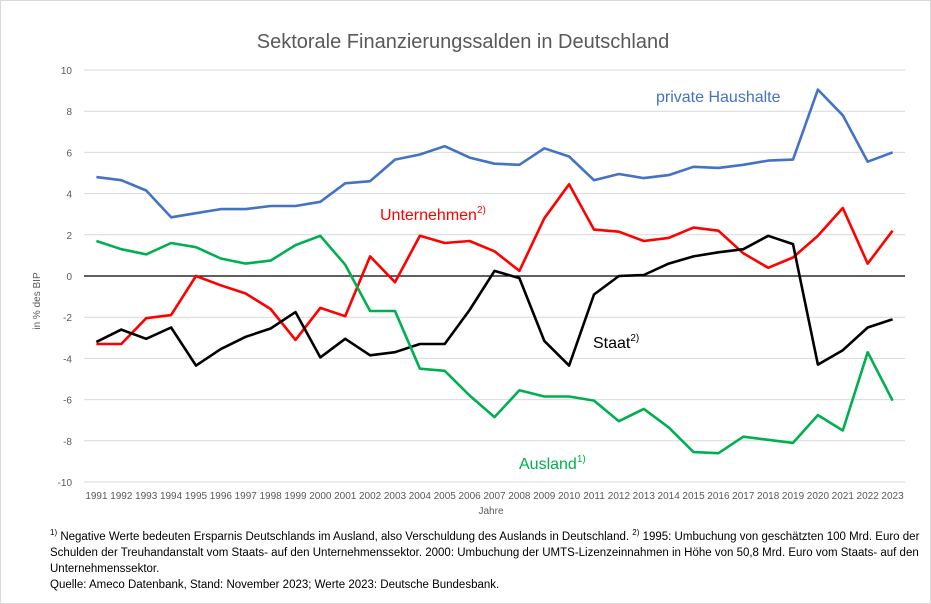  I want to click on x-tick-label: 2010, so click(569, 496).